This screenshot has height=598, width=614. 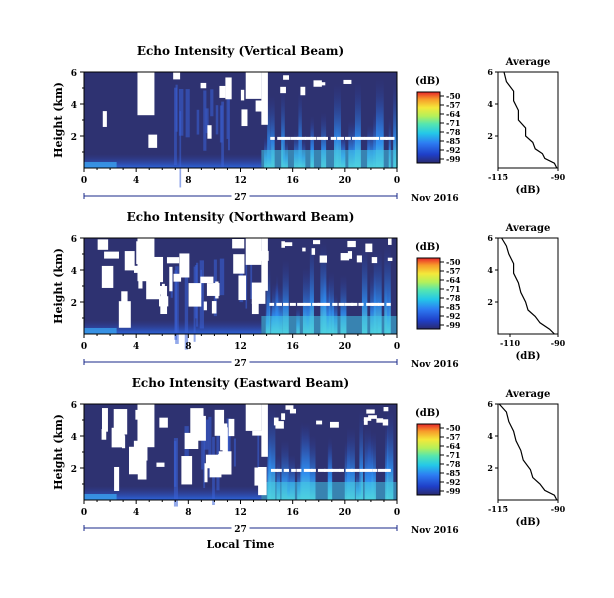 I want to click on x-tick-label: 20, so click(x=345, y=181).